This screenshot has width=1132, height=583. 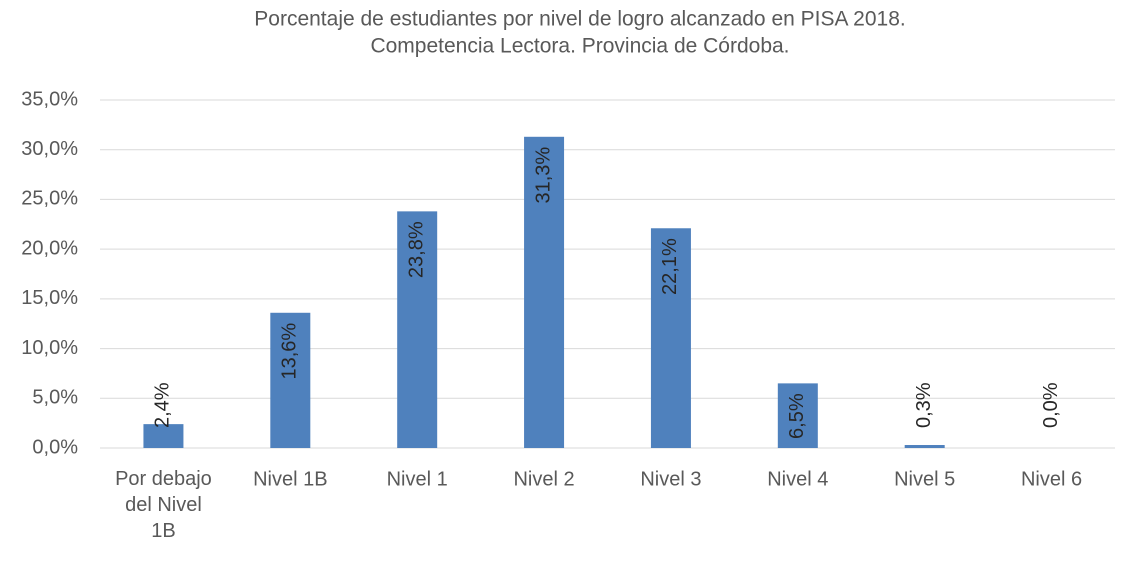 What do you see at coordinates (290, 479) in the screenshot?
I see `x-tick-label: Nivel 1B` at bounding box center [290, 479].